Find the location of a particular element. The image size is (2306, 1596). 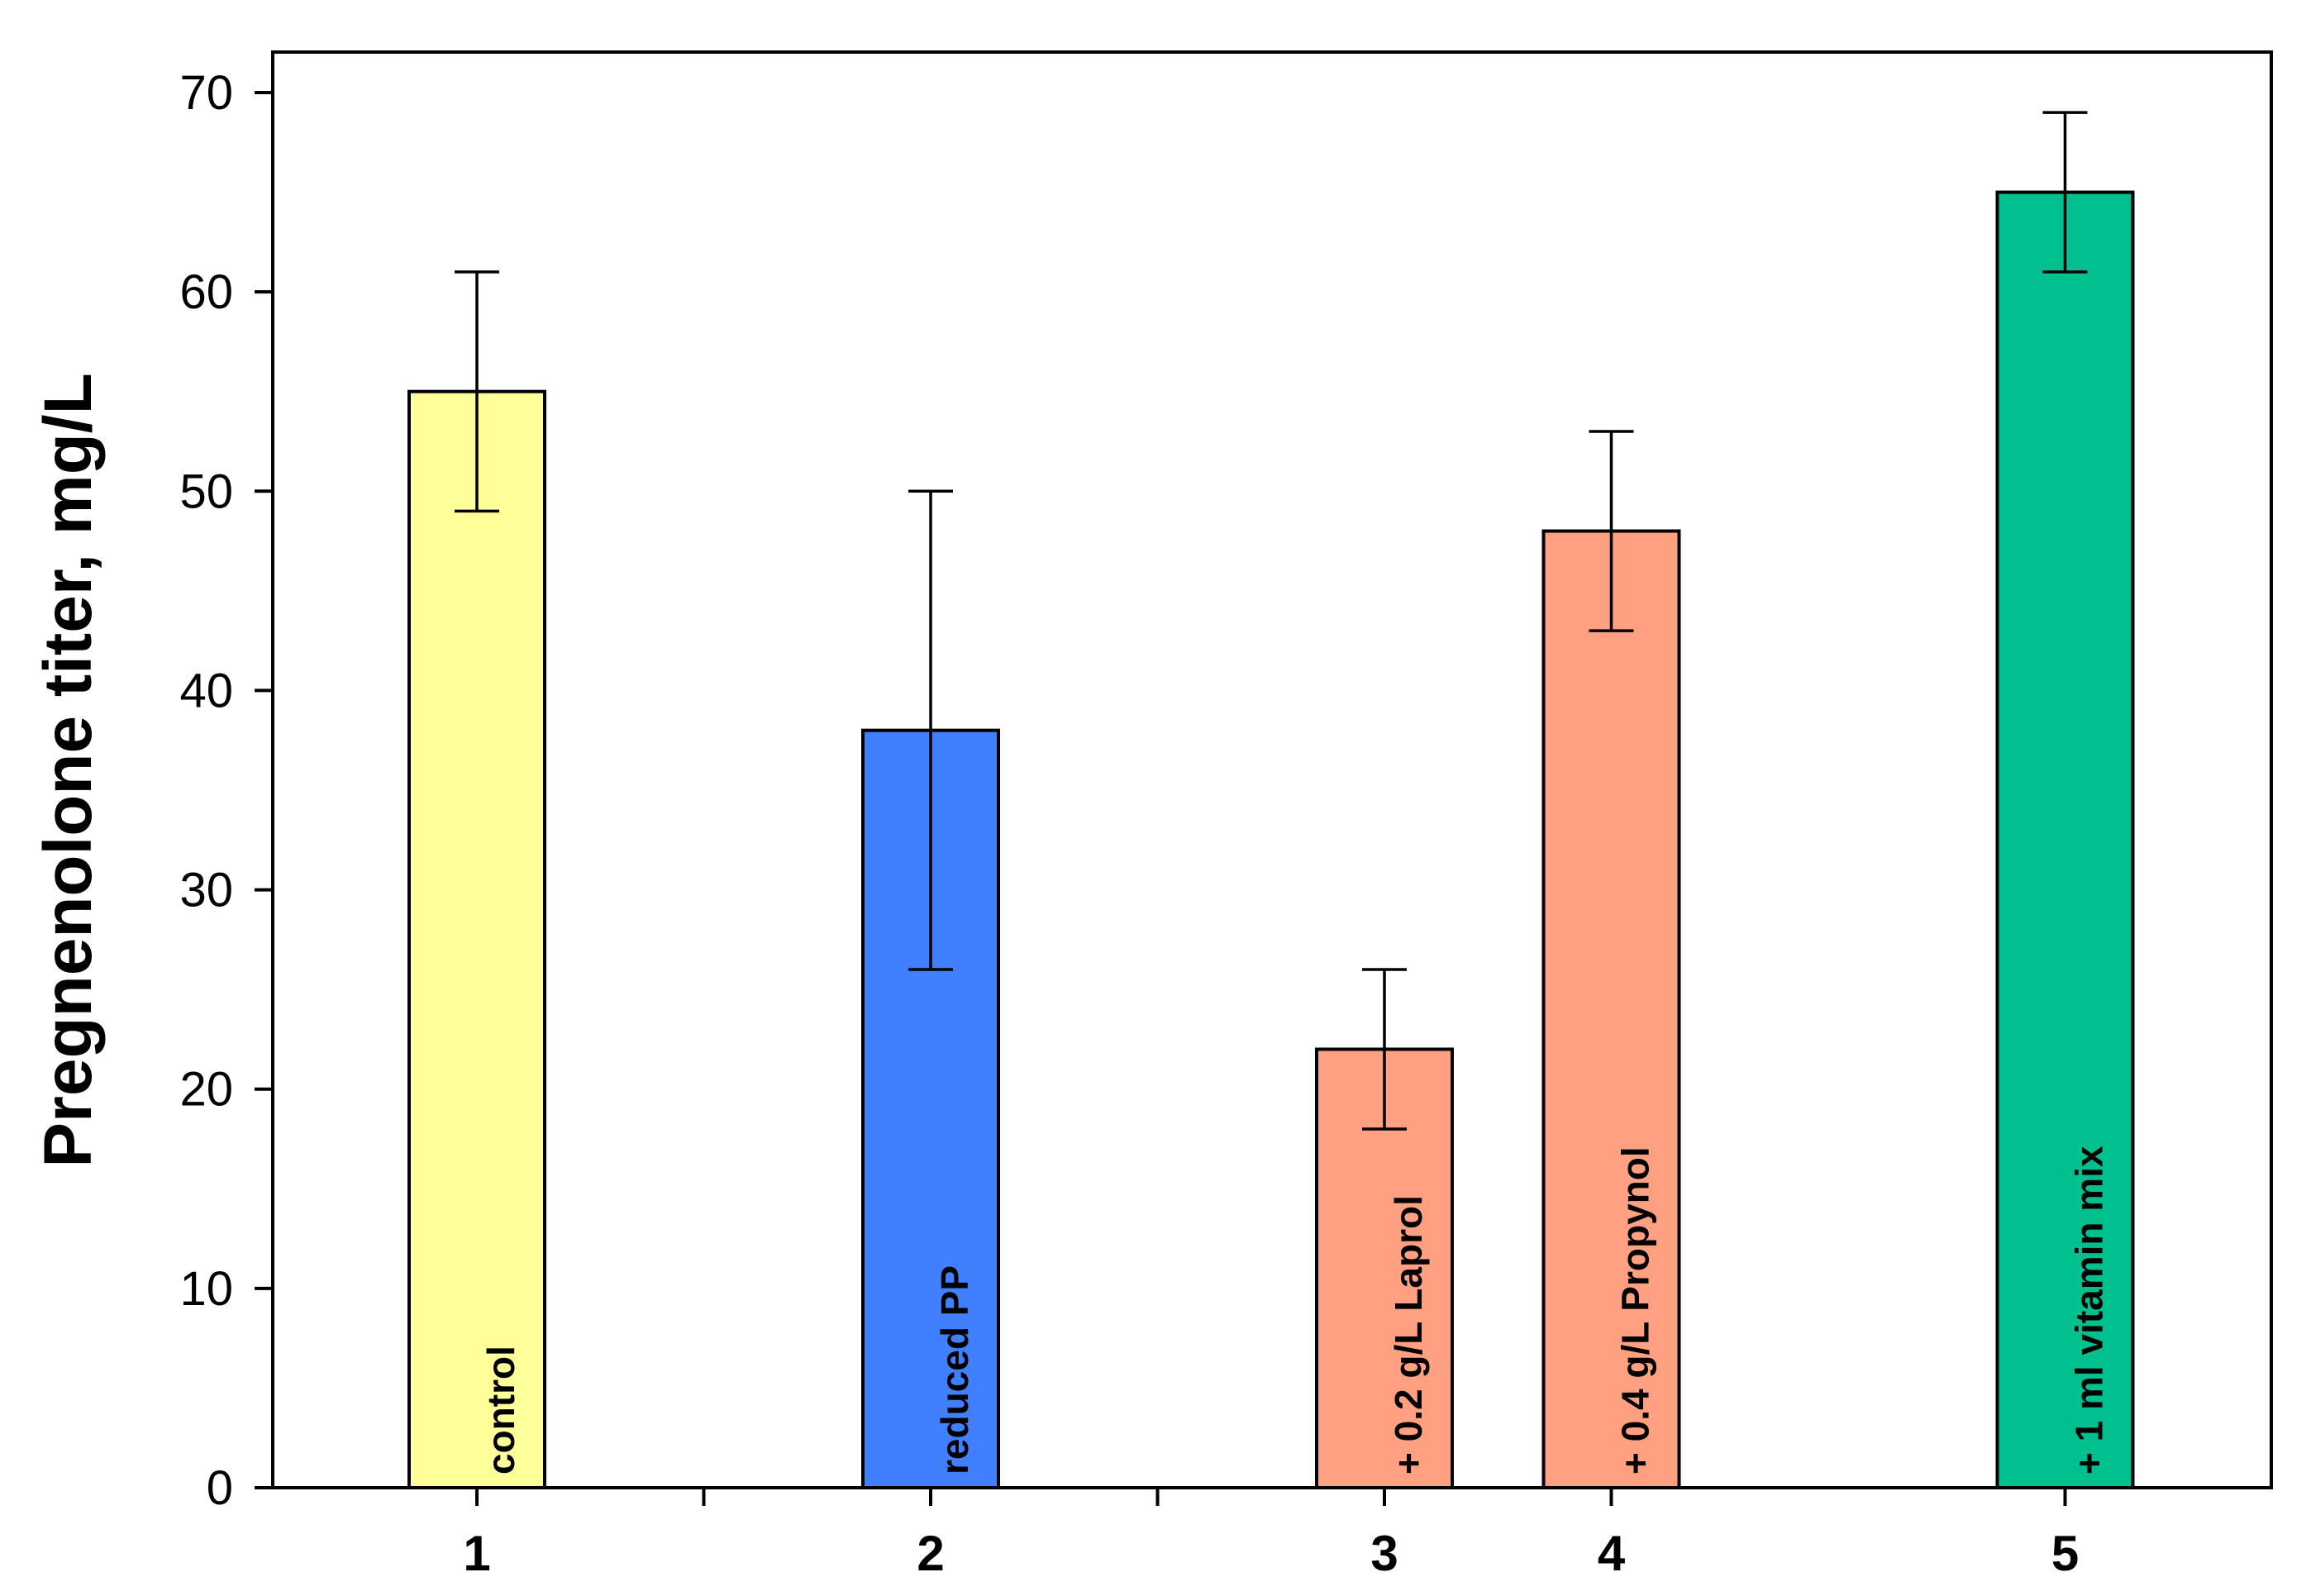

x-tick-label: 4 is located at coordinates (1612, 1553).